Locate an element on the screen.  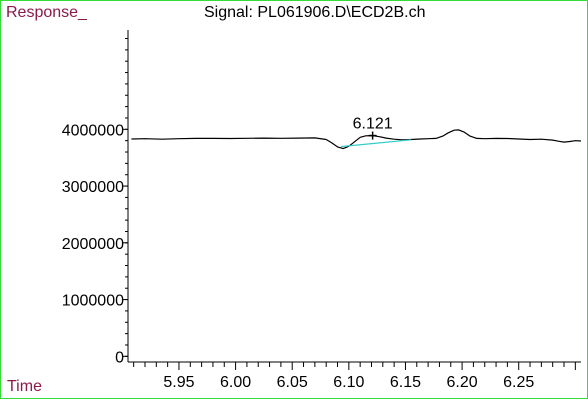
signal-trace is located at coordinates (356, 139).